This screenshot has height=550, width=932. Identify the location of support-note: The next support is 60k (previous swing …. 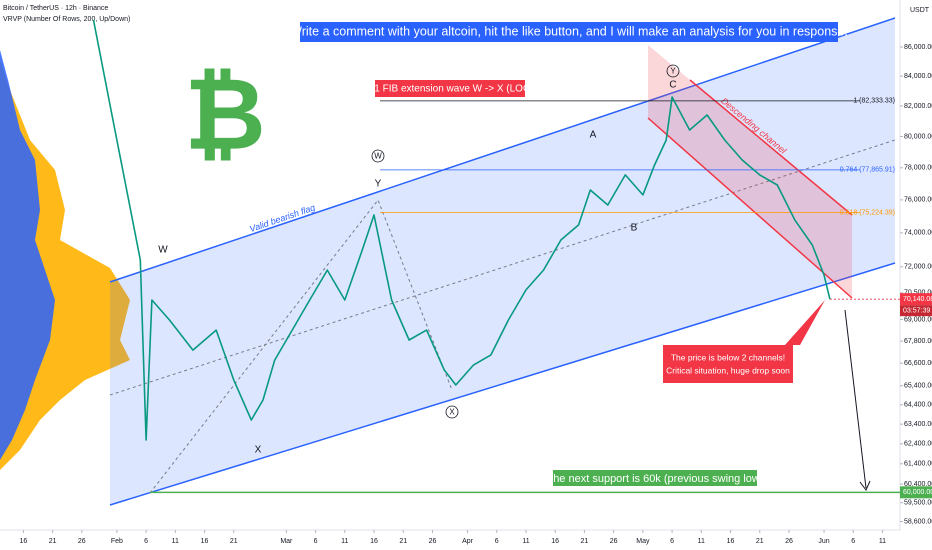
(654, 479).